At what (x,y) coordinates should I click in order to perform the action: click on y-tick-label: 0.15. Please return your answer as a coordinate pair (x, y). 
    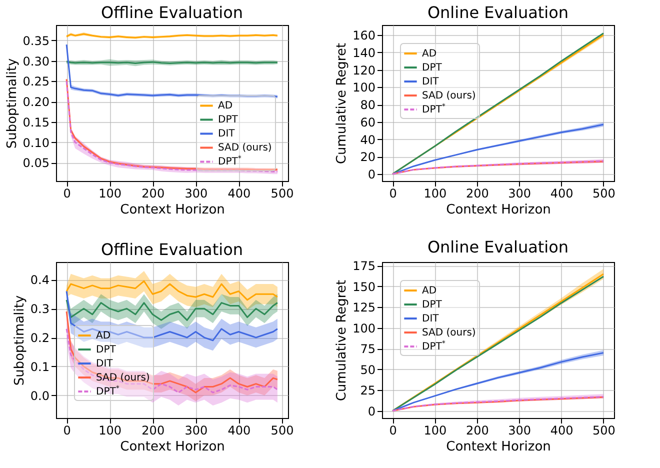
    Looking at the image, I should click on (36, 122).